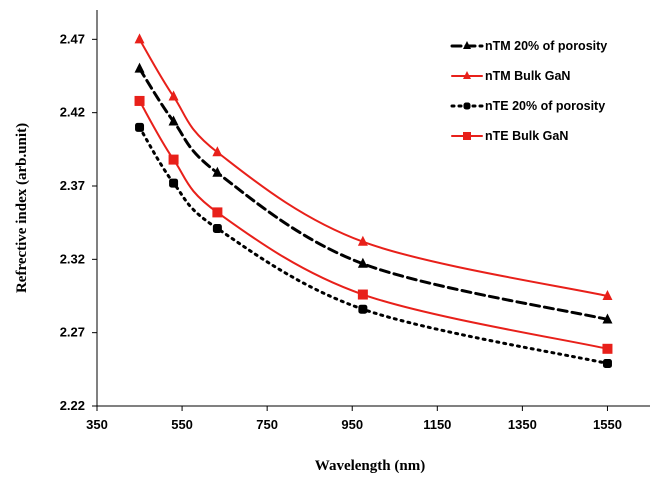 The width and height of the screenshot is (659, 478). I want to click on x-tick-label: 950, so click(352, 424).